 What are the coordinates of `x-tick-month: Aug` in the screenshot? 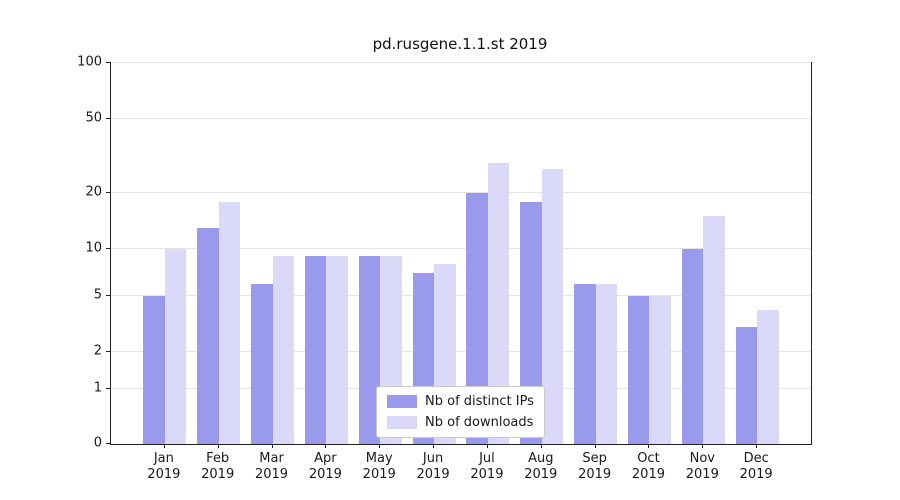 It's located at (541, 458).